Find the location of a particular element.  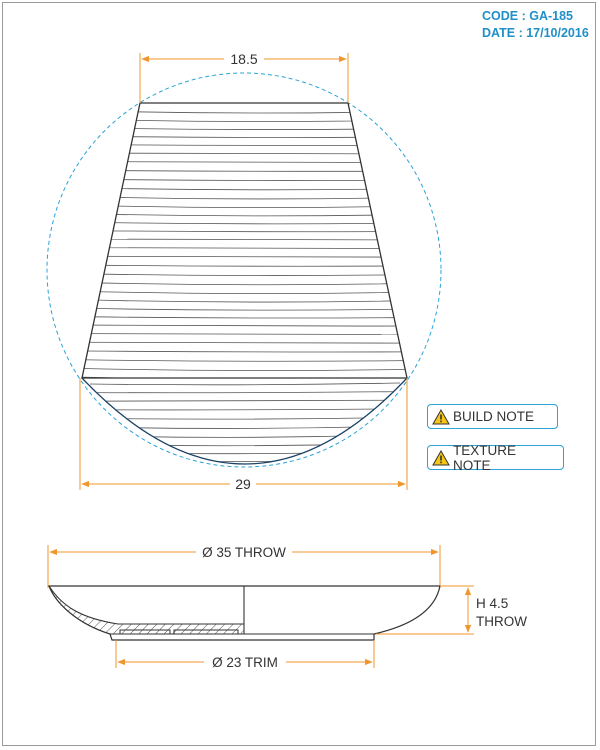

build-note-button: BUILD NOTE is located at coordinates (492, 416).